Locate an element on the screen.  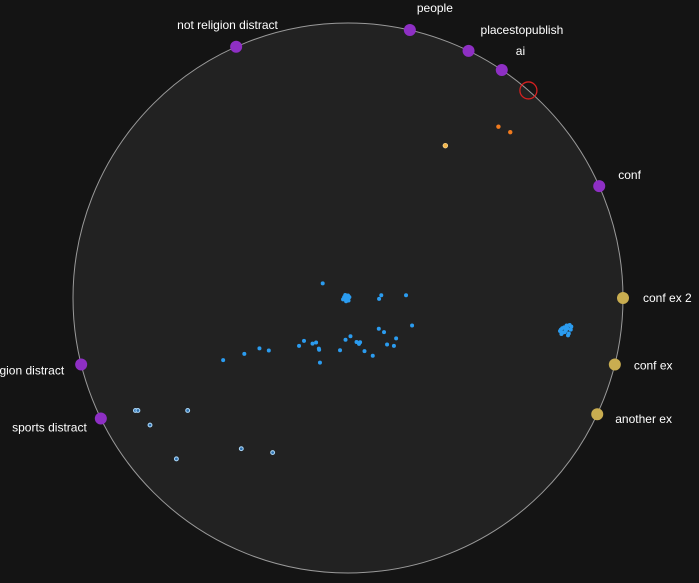
anchor-dot-sports-distract is located at coordinates (100, 418).